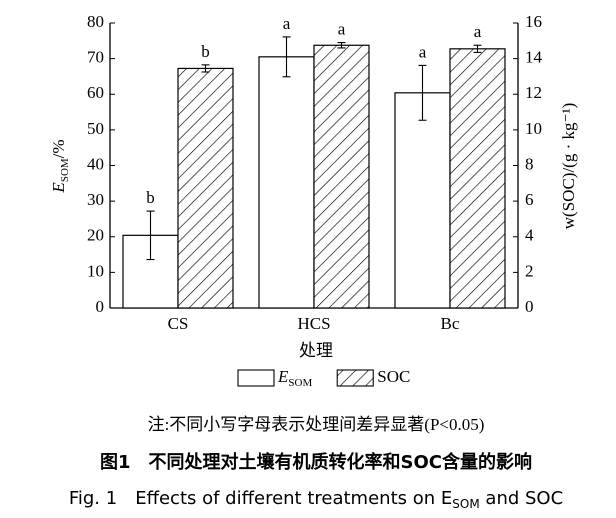 The image size is (616, 518). I want to click on legend-name: SOC, so click(393, 376).